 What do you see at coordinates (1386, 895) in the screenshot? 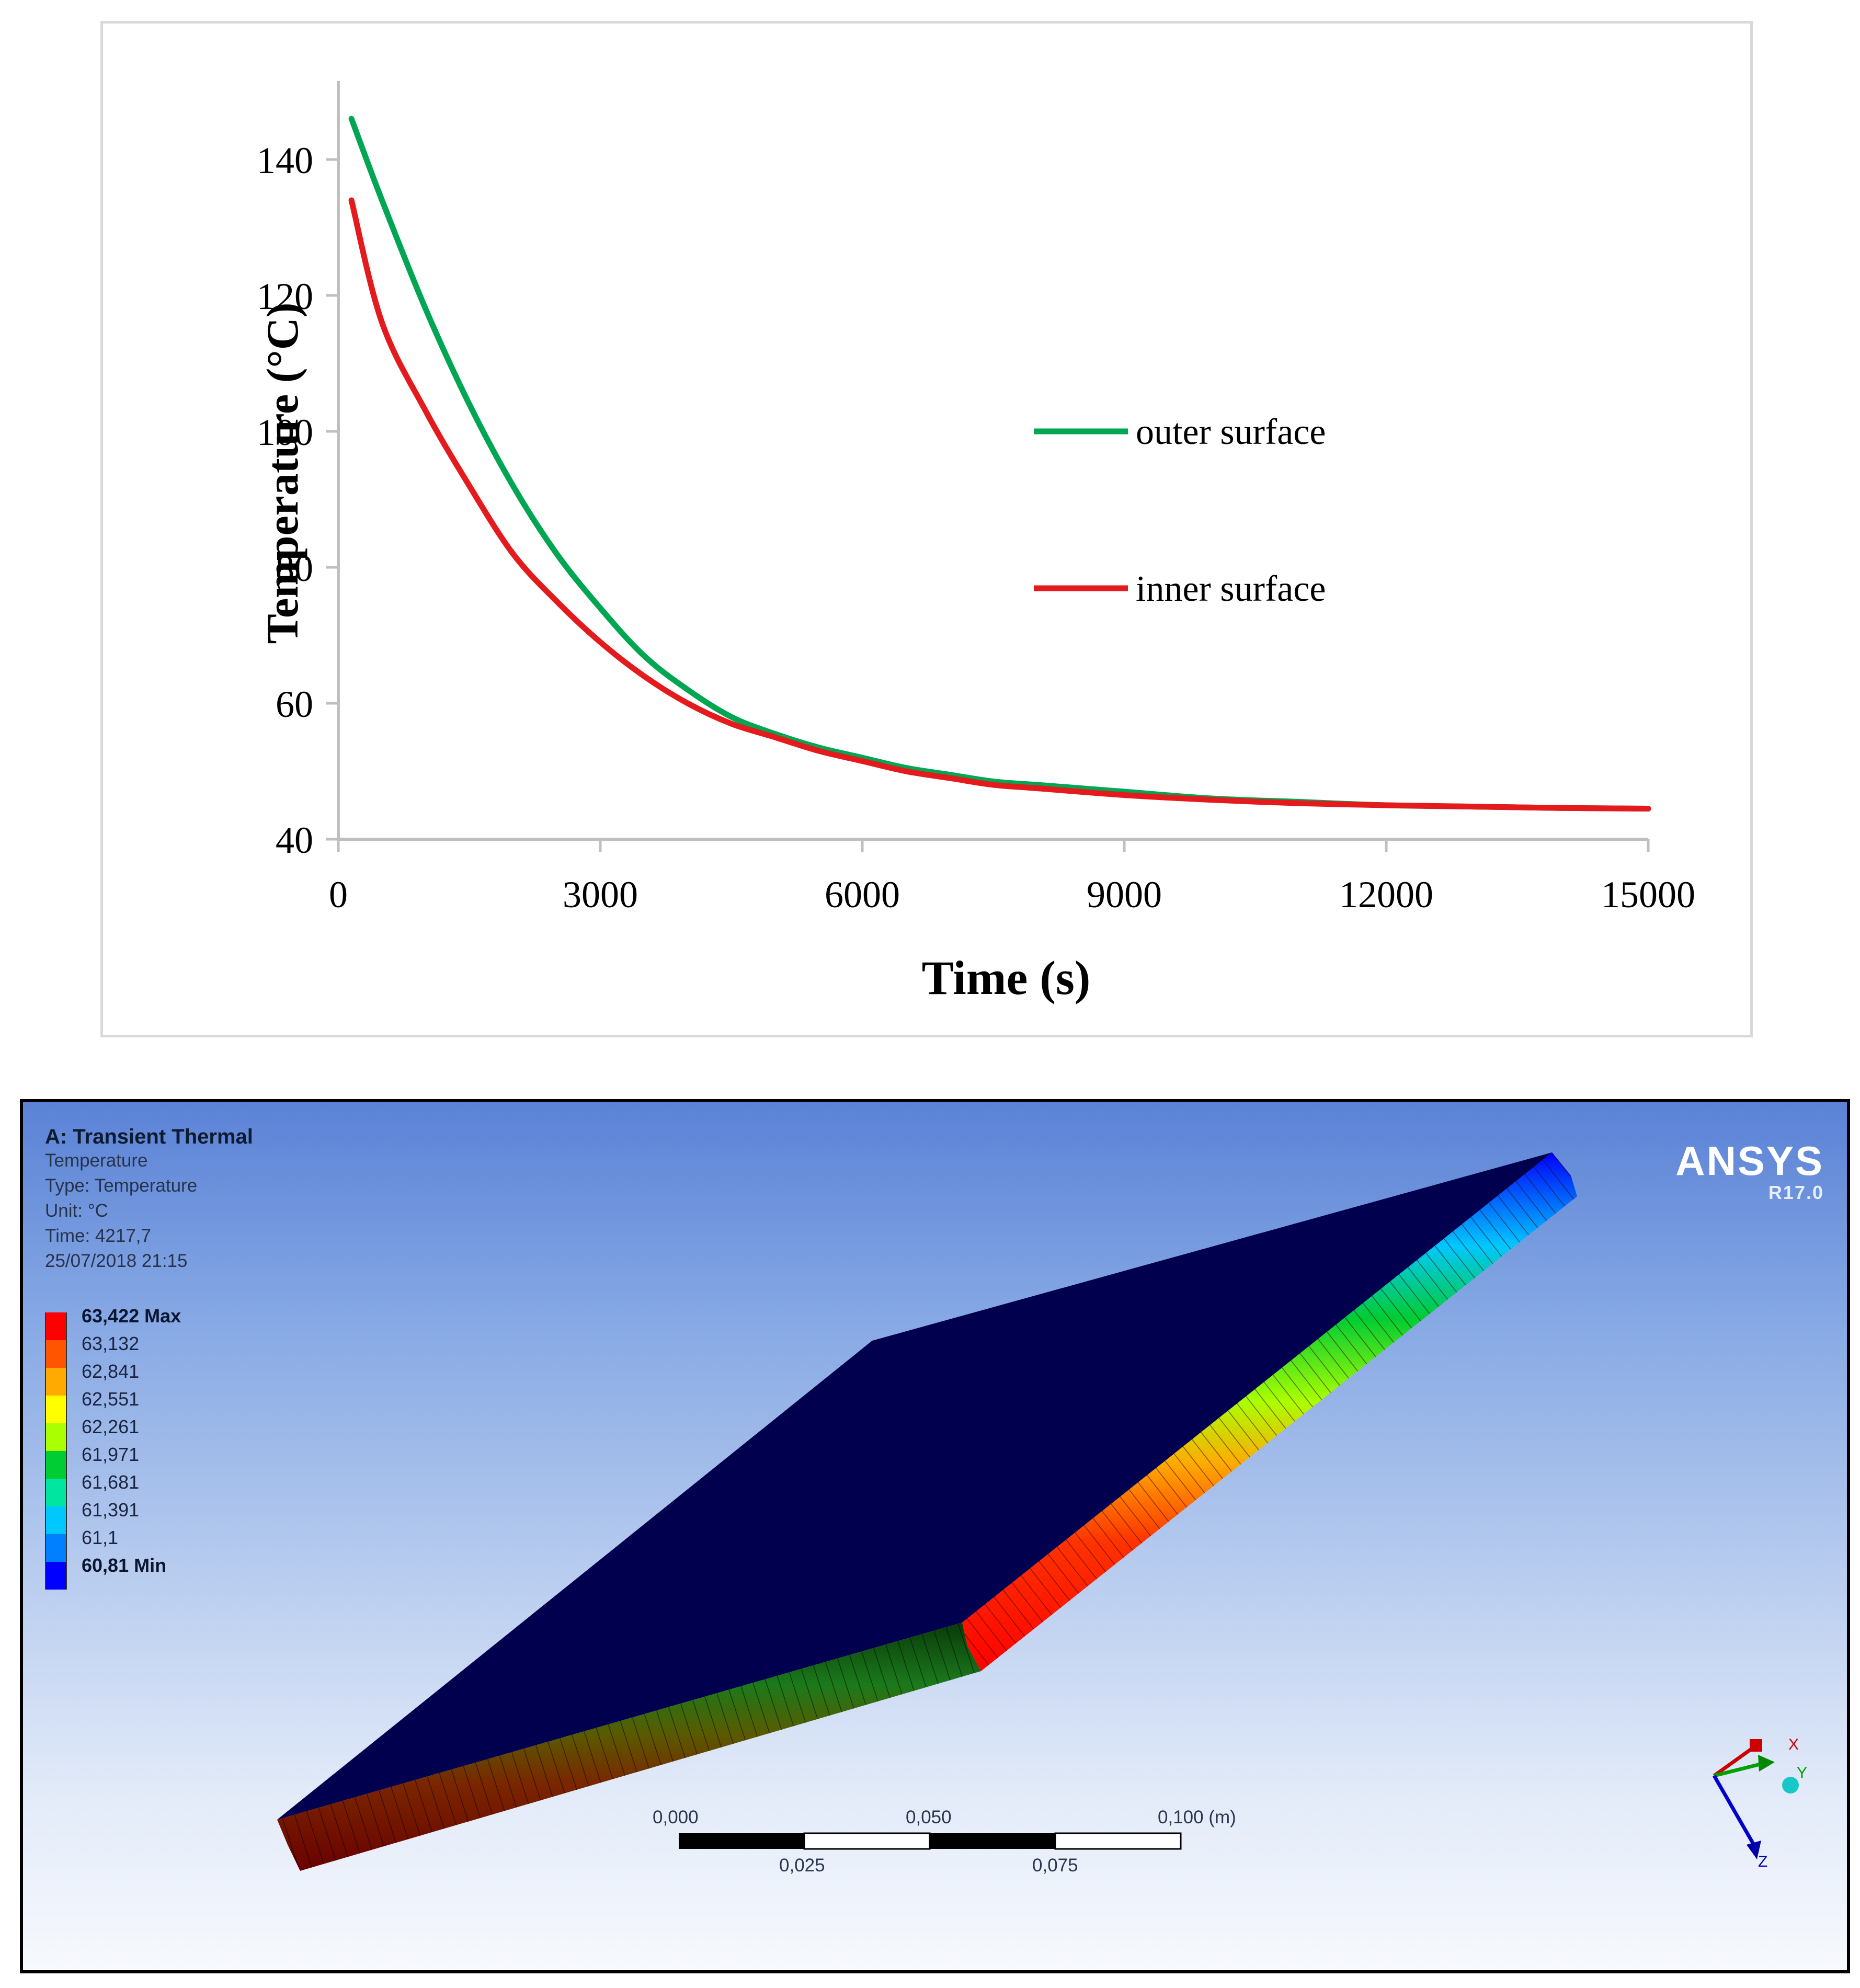
I see `x-tick-label: 12000` at bounding box center [1386, 895].